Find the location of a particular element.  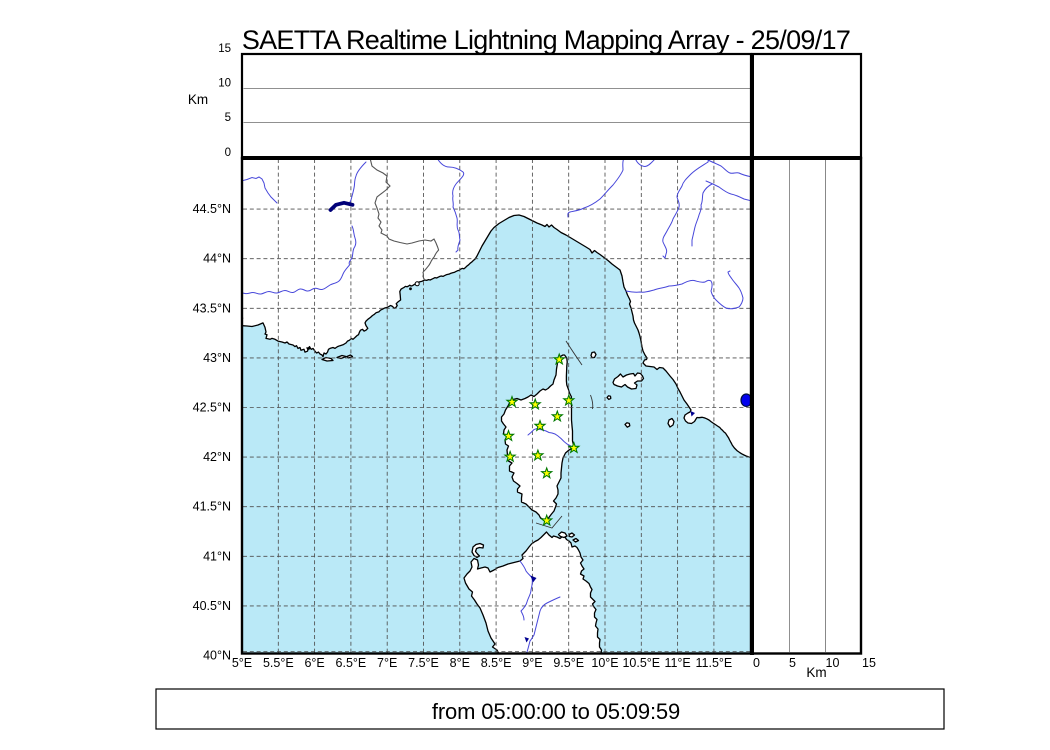

svg-text: 5.5°E is located at coordinates (278, 663).